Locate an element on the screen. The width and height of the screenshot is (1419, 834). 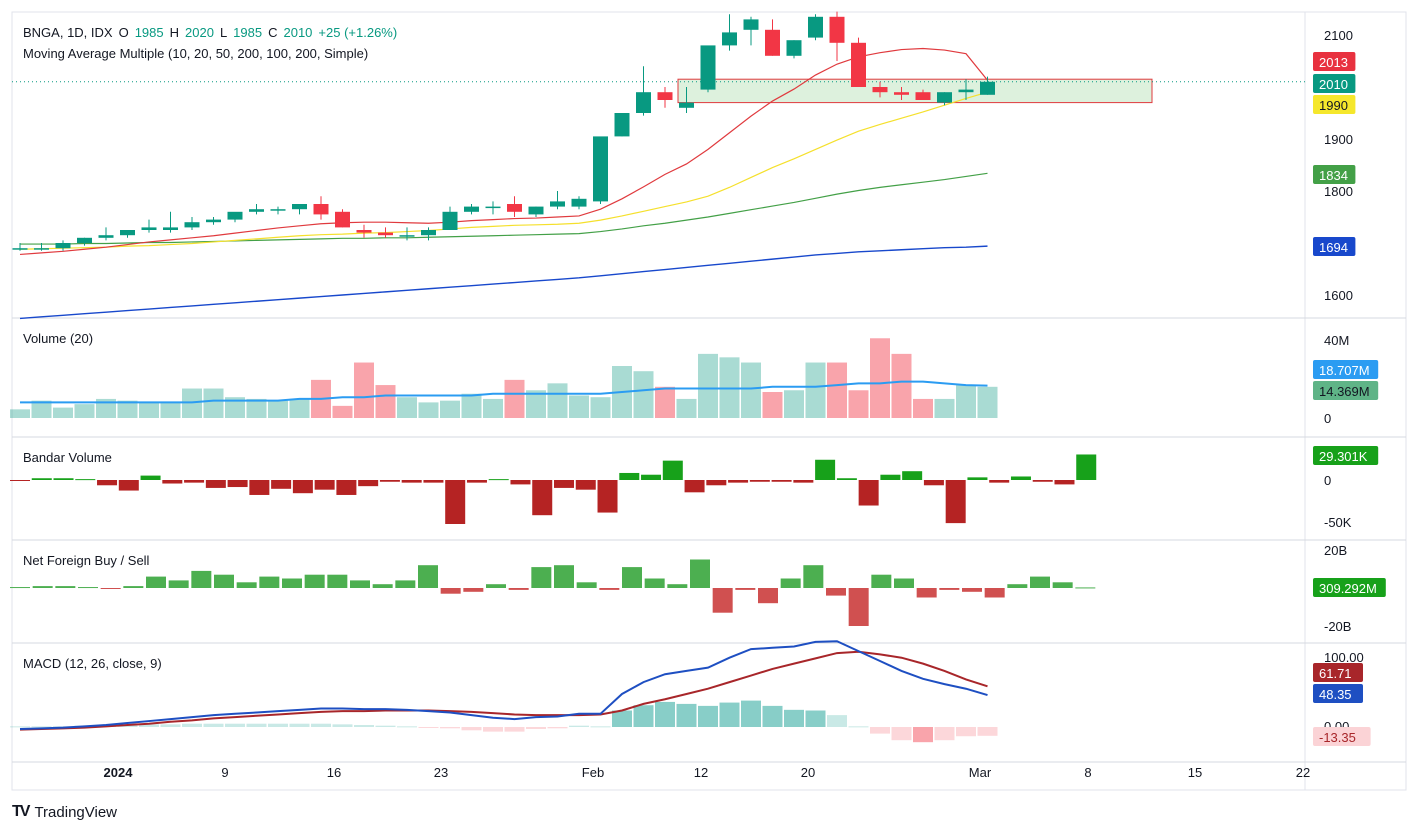
macd-line is located at coordinates (503, 685).